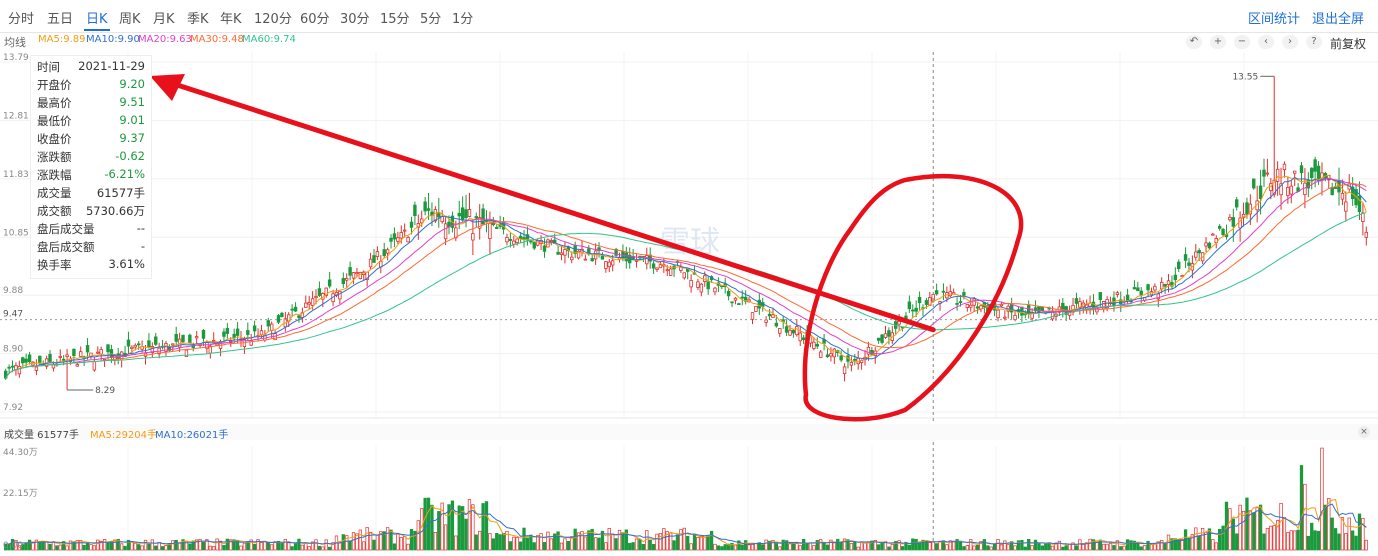 The image size is (1378, 556). Describe the element at coordinates (273, 19) in the screenshot. I see `tab-7: 120分` at that location.